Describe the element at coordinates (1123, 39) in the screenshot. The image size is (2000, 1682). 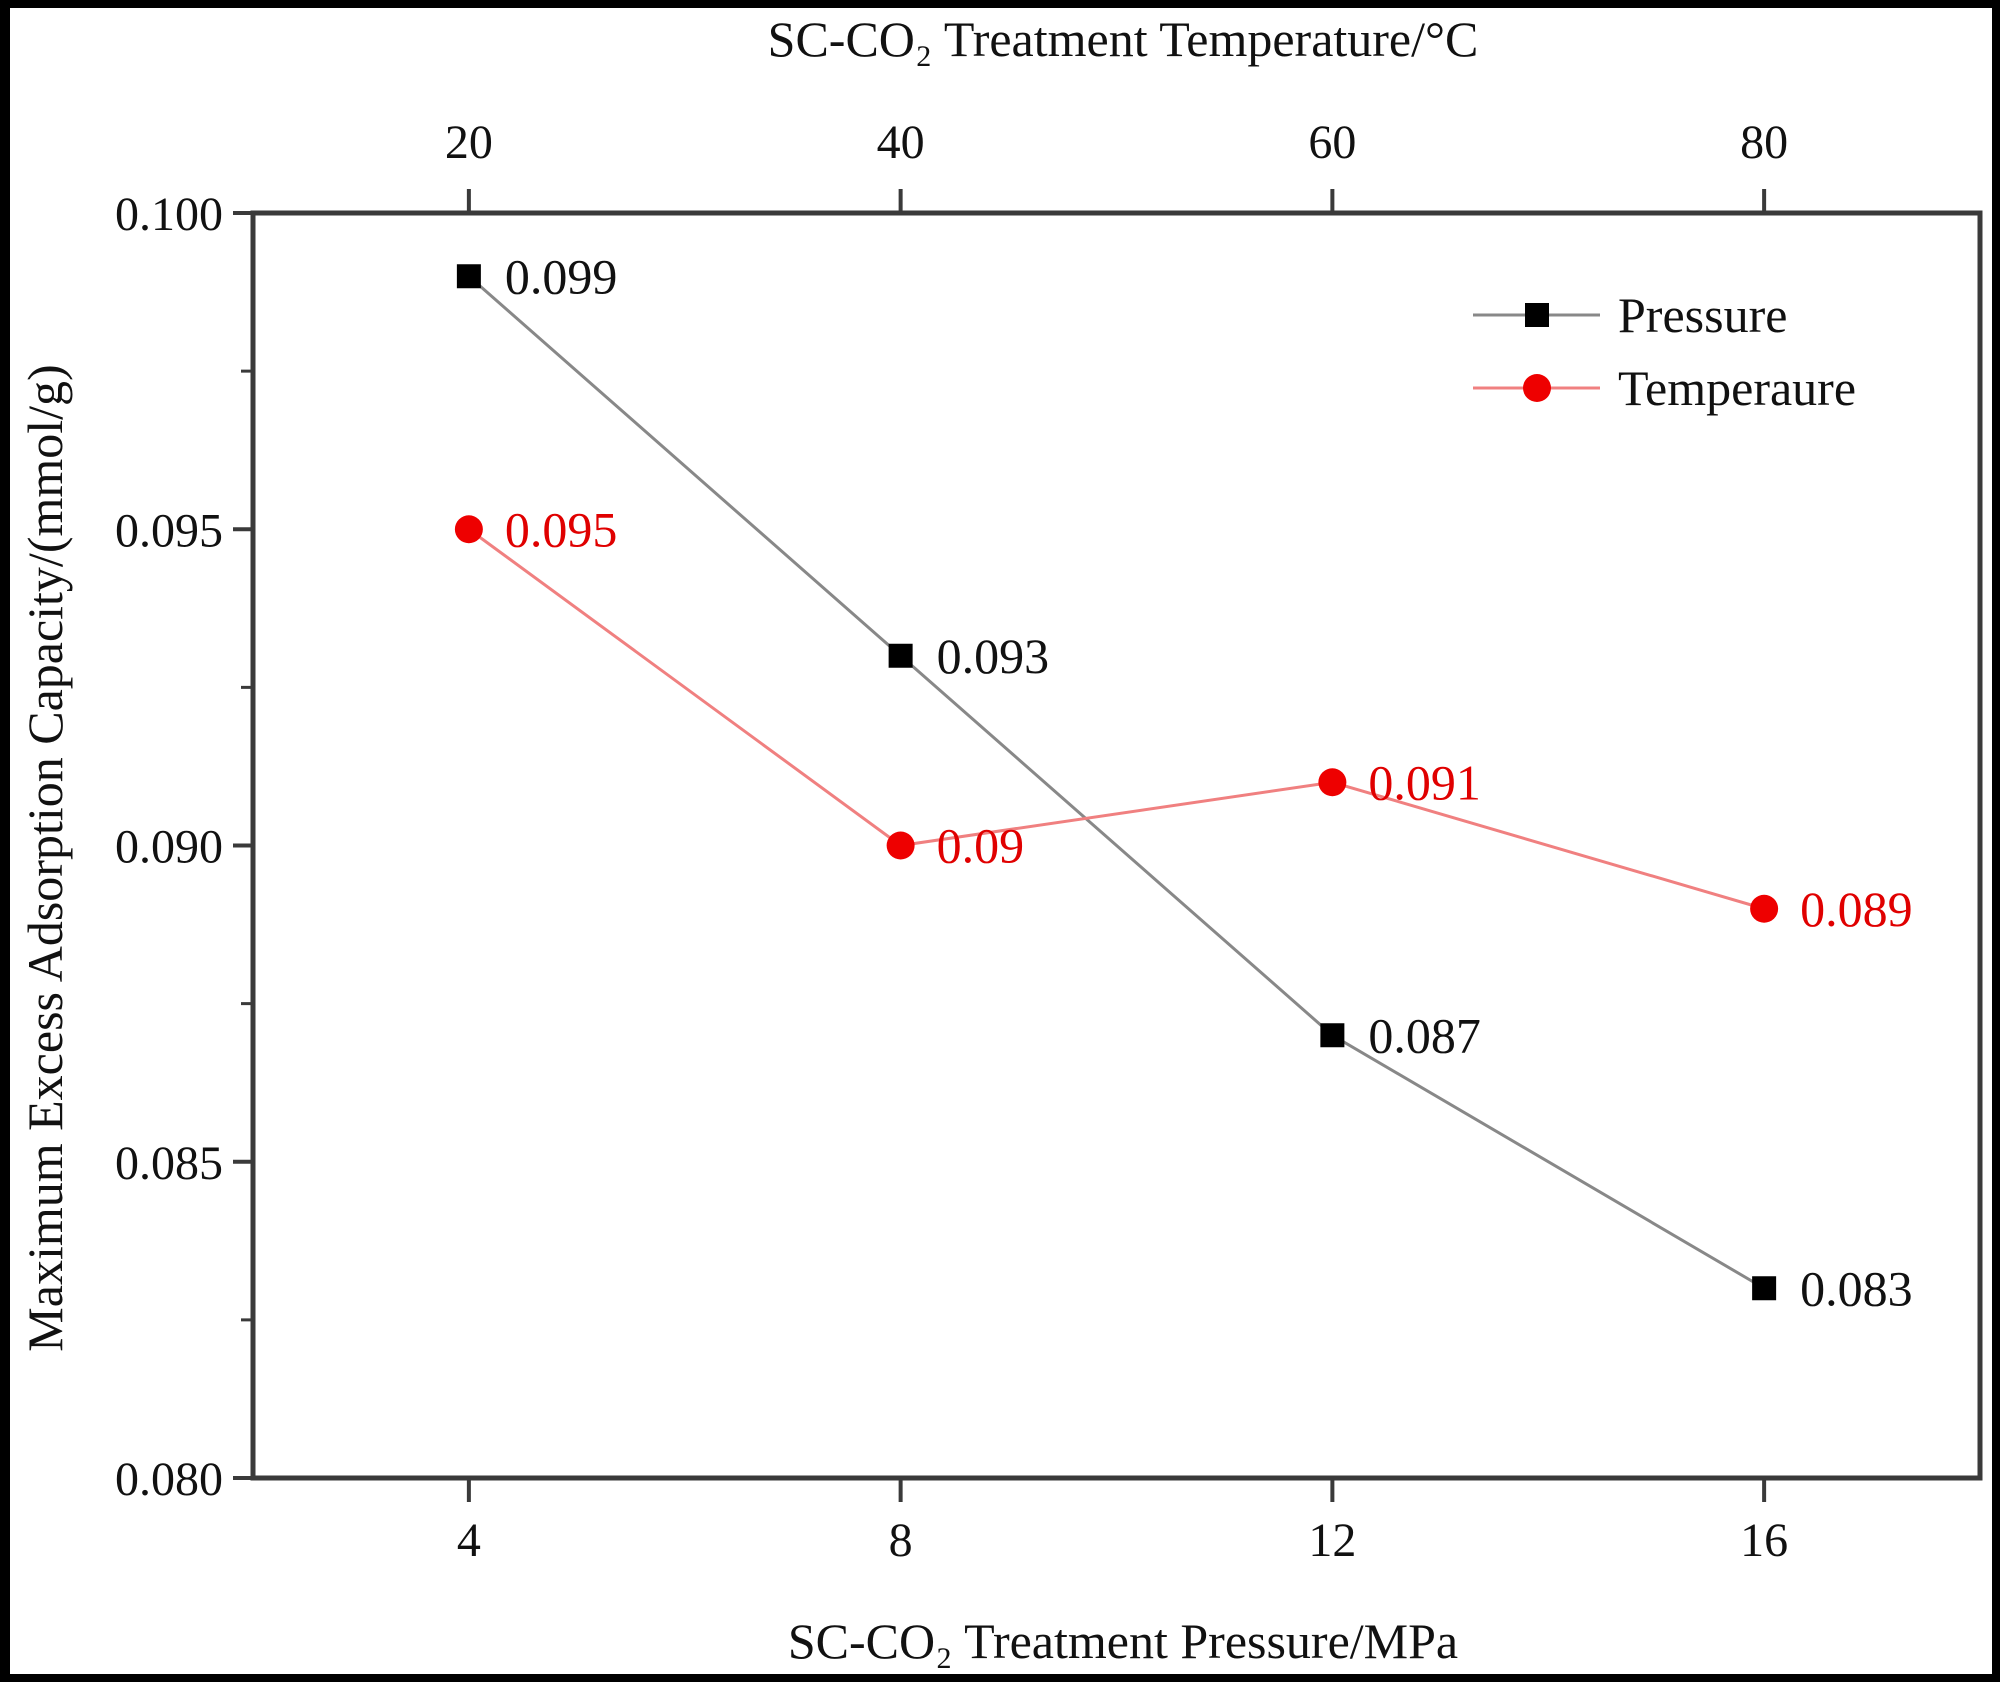
I see `top-x-axis-title: SC-CO₂ Treatment Temperature/°C` at that location.